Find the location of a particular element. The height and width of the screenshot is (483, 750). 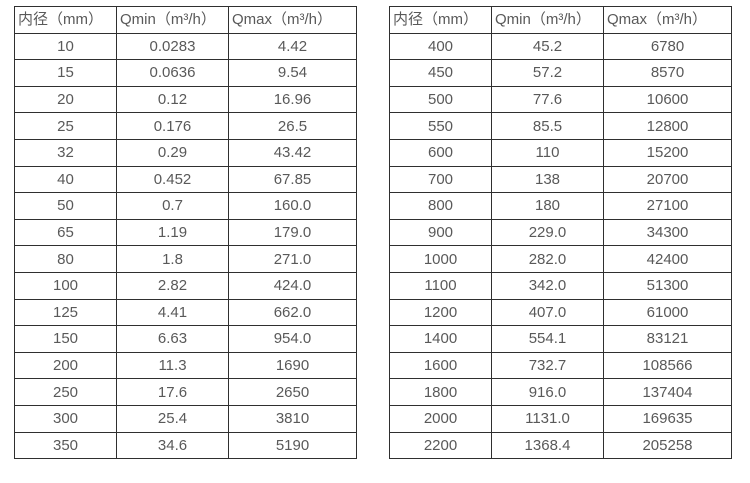

table-row: 25 0.176 26.5 is located at coordinates (185, 126).